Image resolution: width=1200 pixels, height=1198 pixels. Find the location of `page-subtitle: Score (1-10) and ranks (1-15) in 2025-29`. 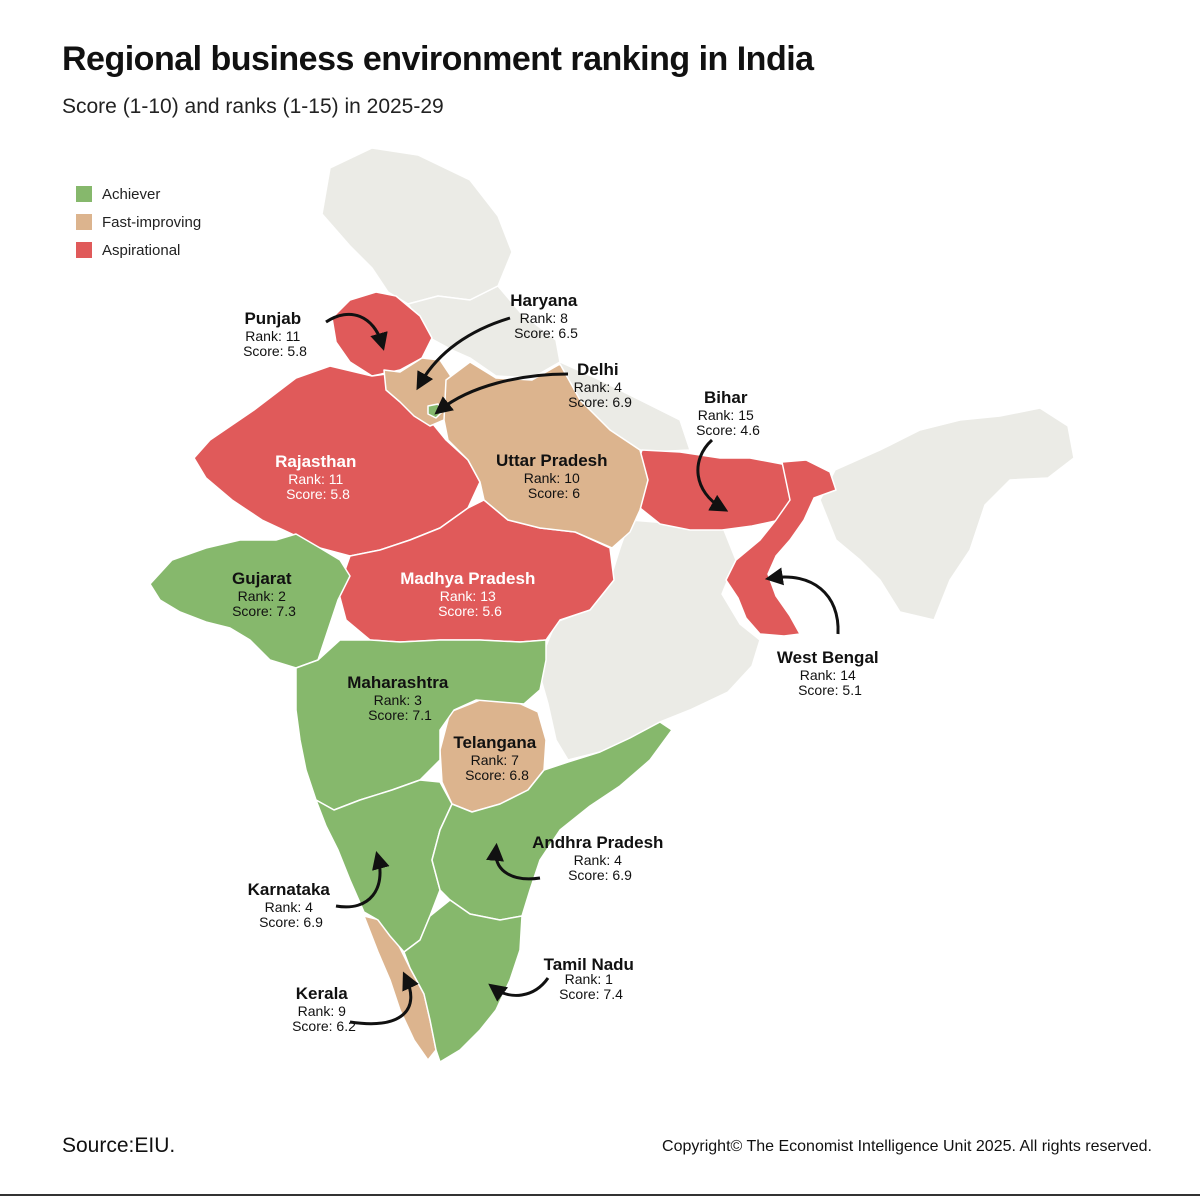

page-subtitle: Score (1-10) and ranks (1-15) in 2025-29 is located at coordinates (253, 106).